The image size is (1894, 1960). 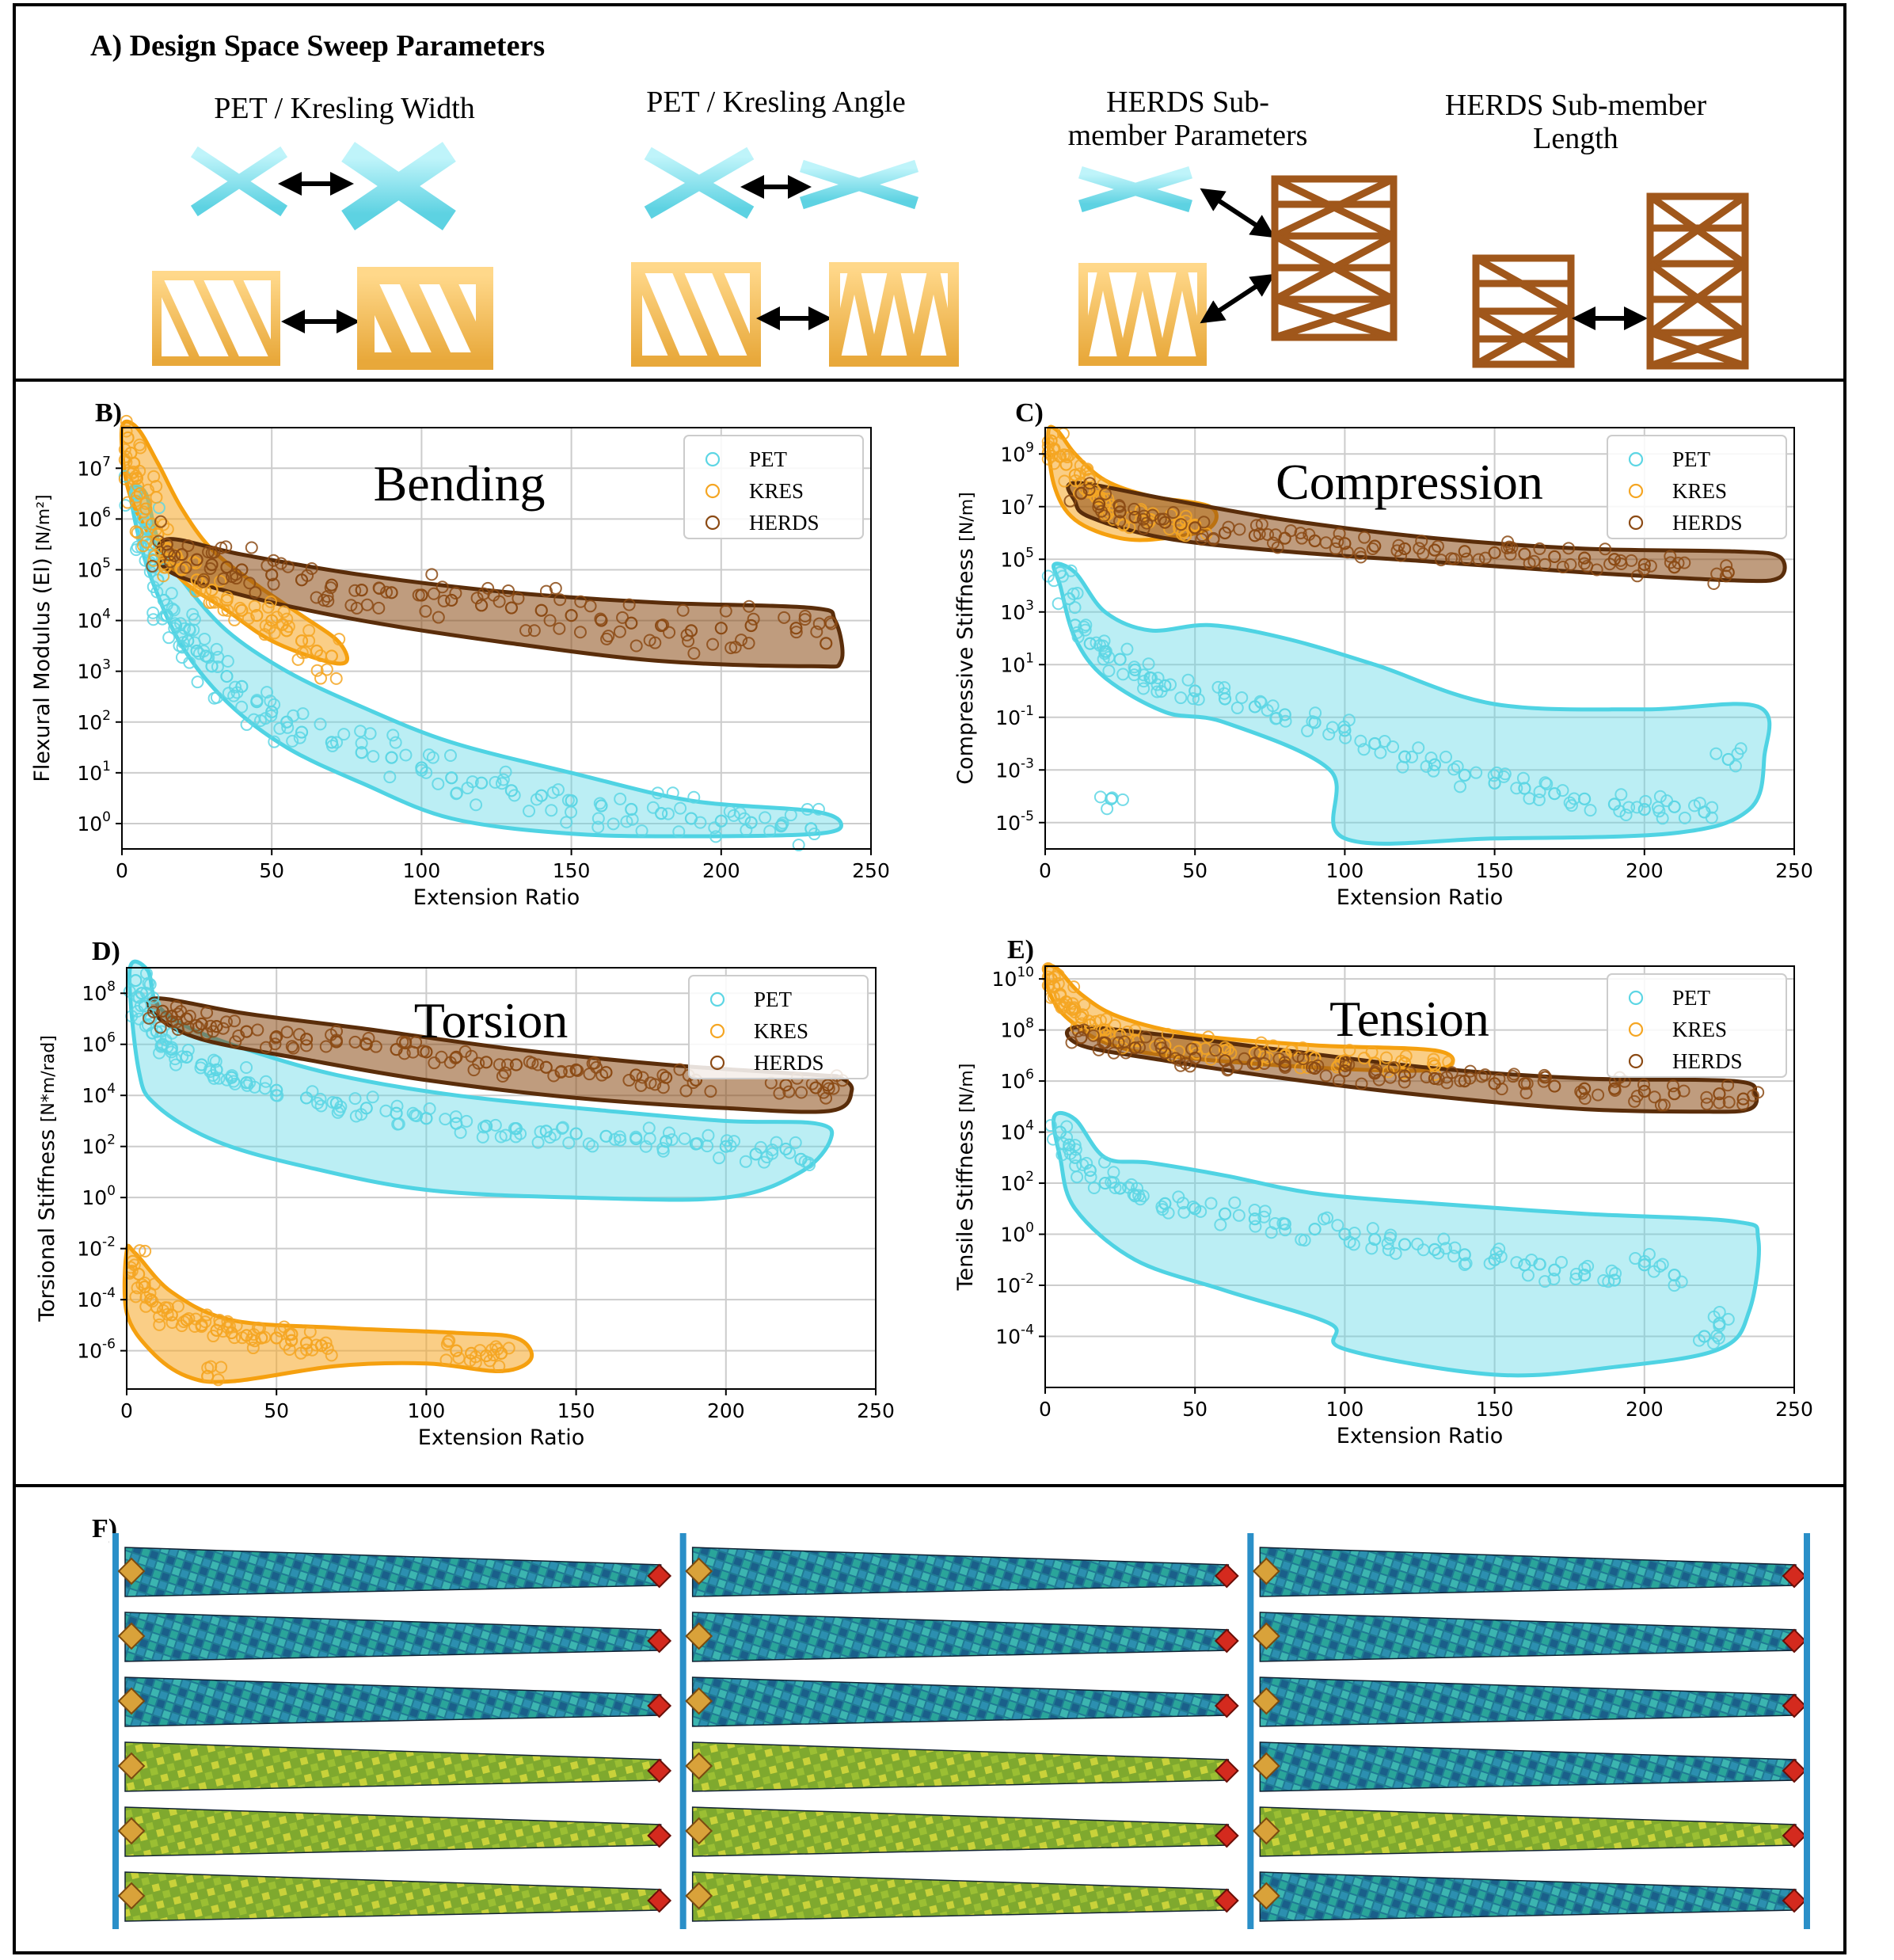 What do you see at coordinates (1025, 973) in the screenshot?
I see `y-tick-exponent: 10` at bounding box center [1025, 973].